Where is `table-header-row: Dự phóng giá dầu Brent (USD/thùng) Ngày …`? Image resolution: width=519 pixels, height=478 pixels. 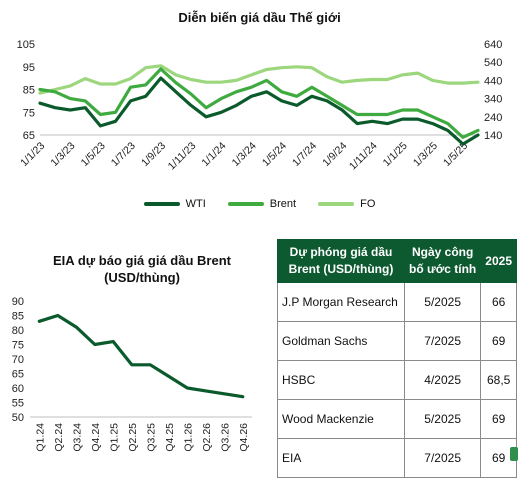
table-header-row: Dự phóng giá dầu Brent (USD/thùng) Ngày … is located at coordinates (397, 261).